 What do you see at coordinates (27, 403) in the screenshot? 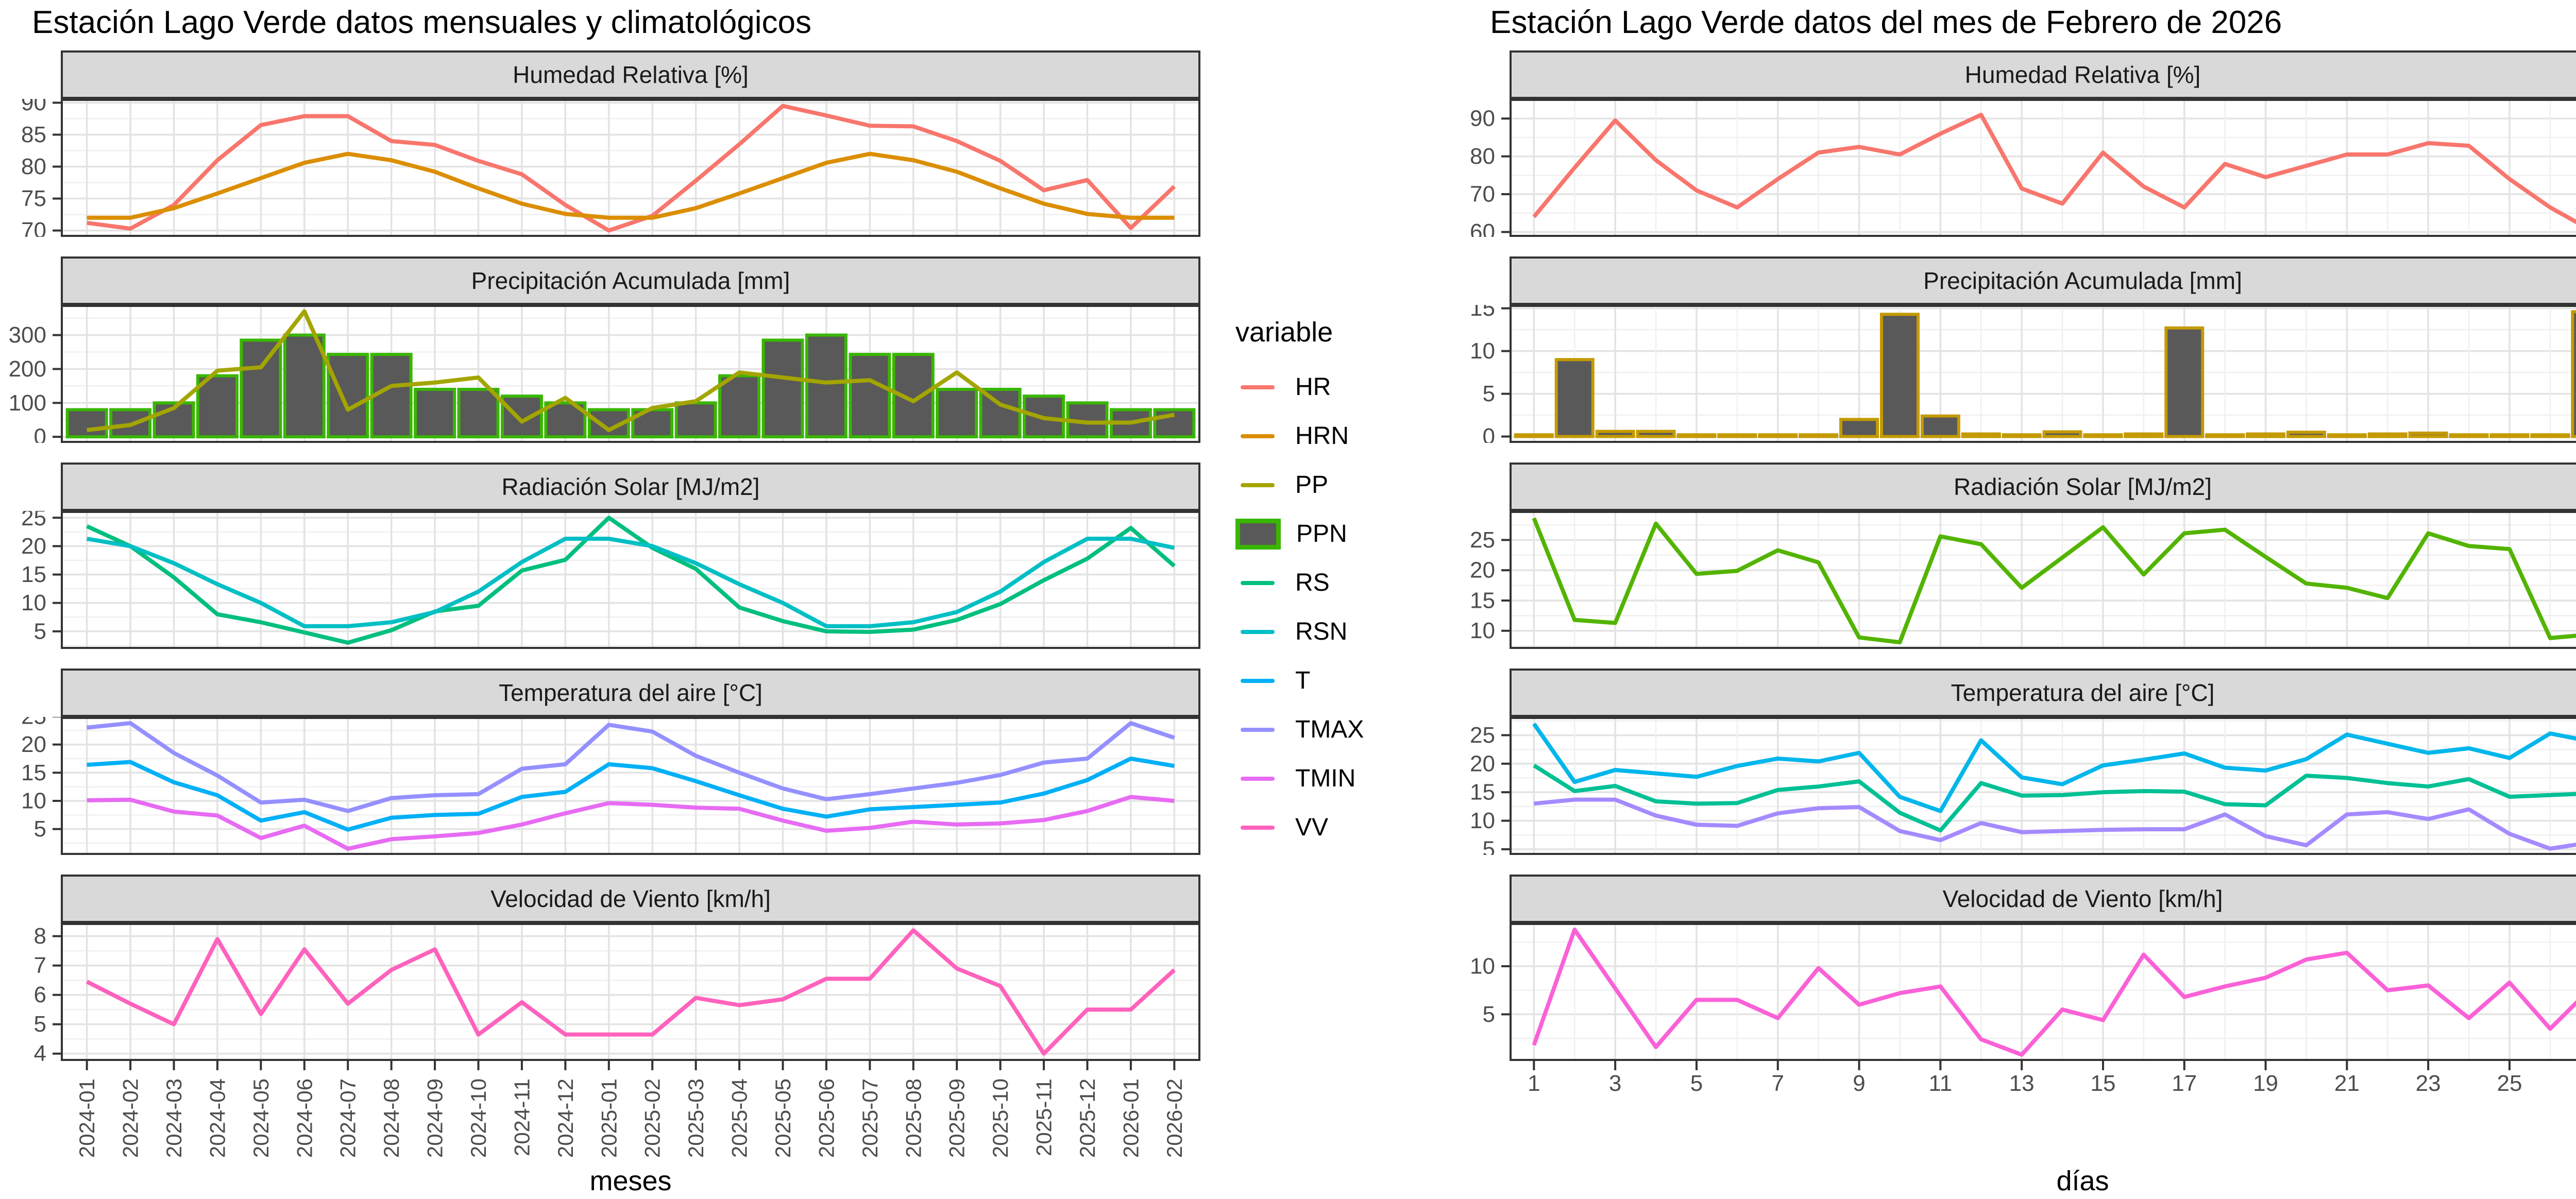
I see `svg-text: 100` at bounding box center [27, 403].